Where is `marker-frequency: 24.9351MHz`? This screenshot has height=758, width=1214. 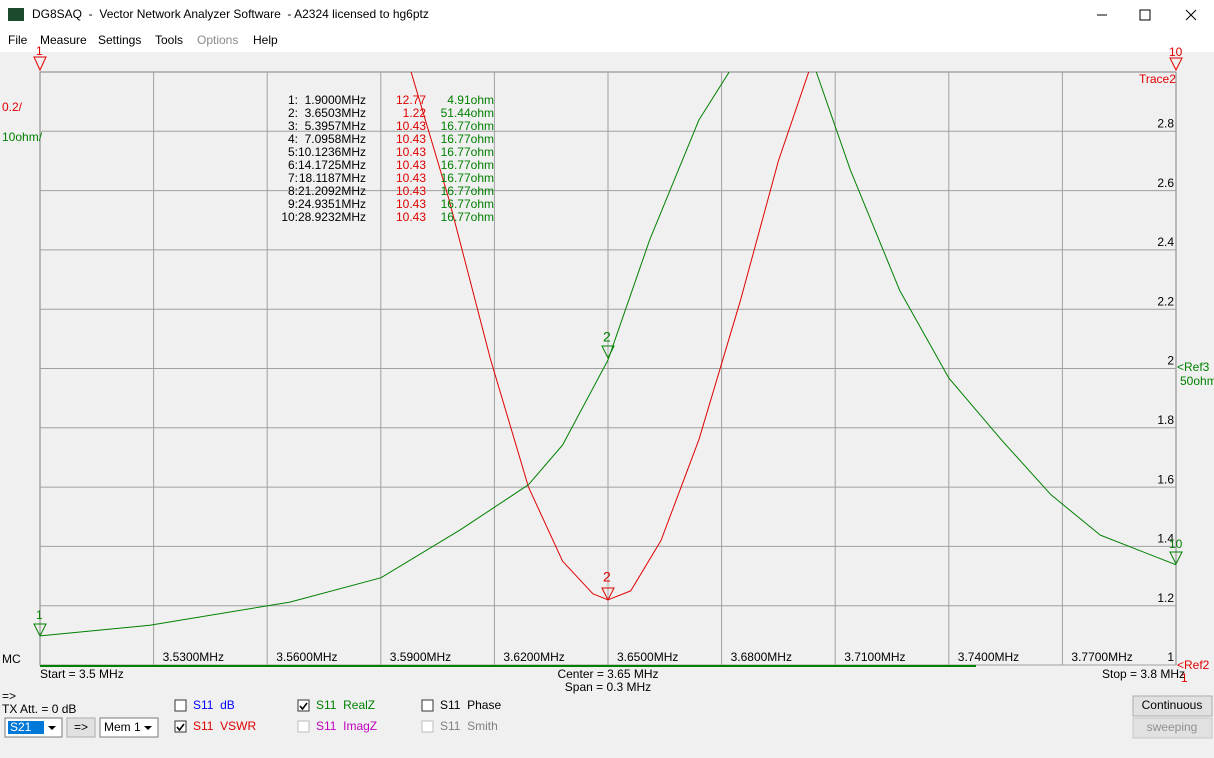 marker-frequency: 24.9351MHz is located at coordinates (332, 204).